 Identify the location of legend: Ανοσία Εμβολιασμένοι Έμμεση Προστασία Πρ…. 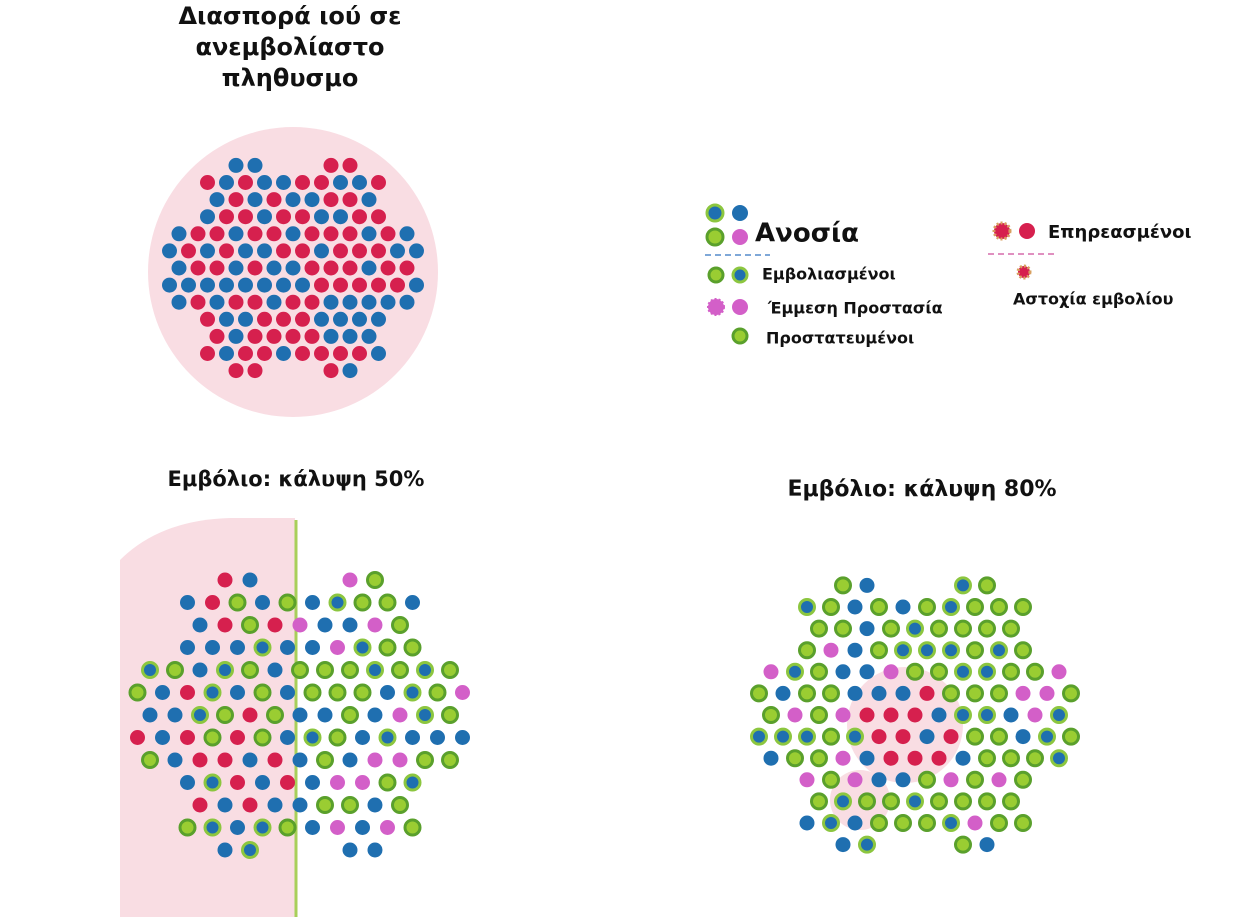
(948, 275).